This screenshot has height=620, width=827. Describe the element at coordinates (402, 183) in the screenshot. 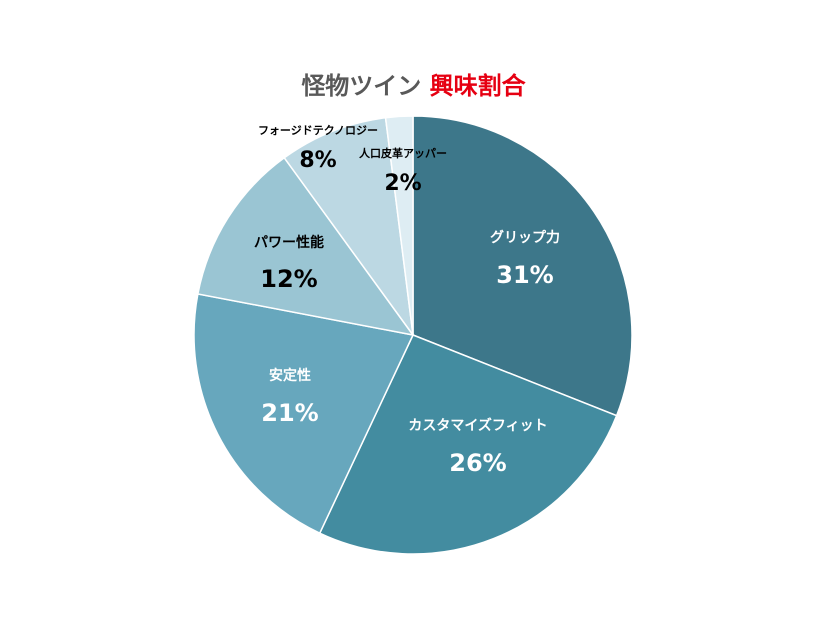

I see `slice-value-label: 2%` at that location.